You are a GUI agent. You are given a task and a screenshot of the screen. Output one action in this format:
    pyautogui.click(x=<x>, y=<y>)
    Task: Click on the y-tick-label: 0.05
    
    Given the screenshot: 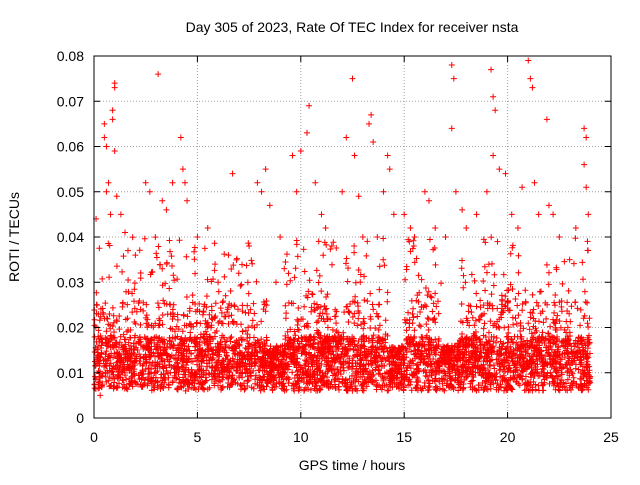 What is the action you would take?
    pyautogui.click(x=70, y=192)
    